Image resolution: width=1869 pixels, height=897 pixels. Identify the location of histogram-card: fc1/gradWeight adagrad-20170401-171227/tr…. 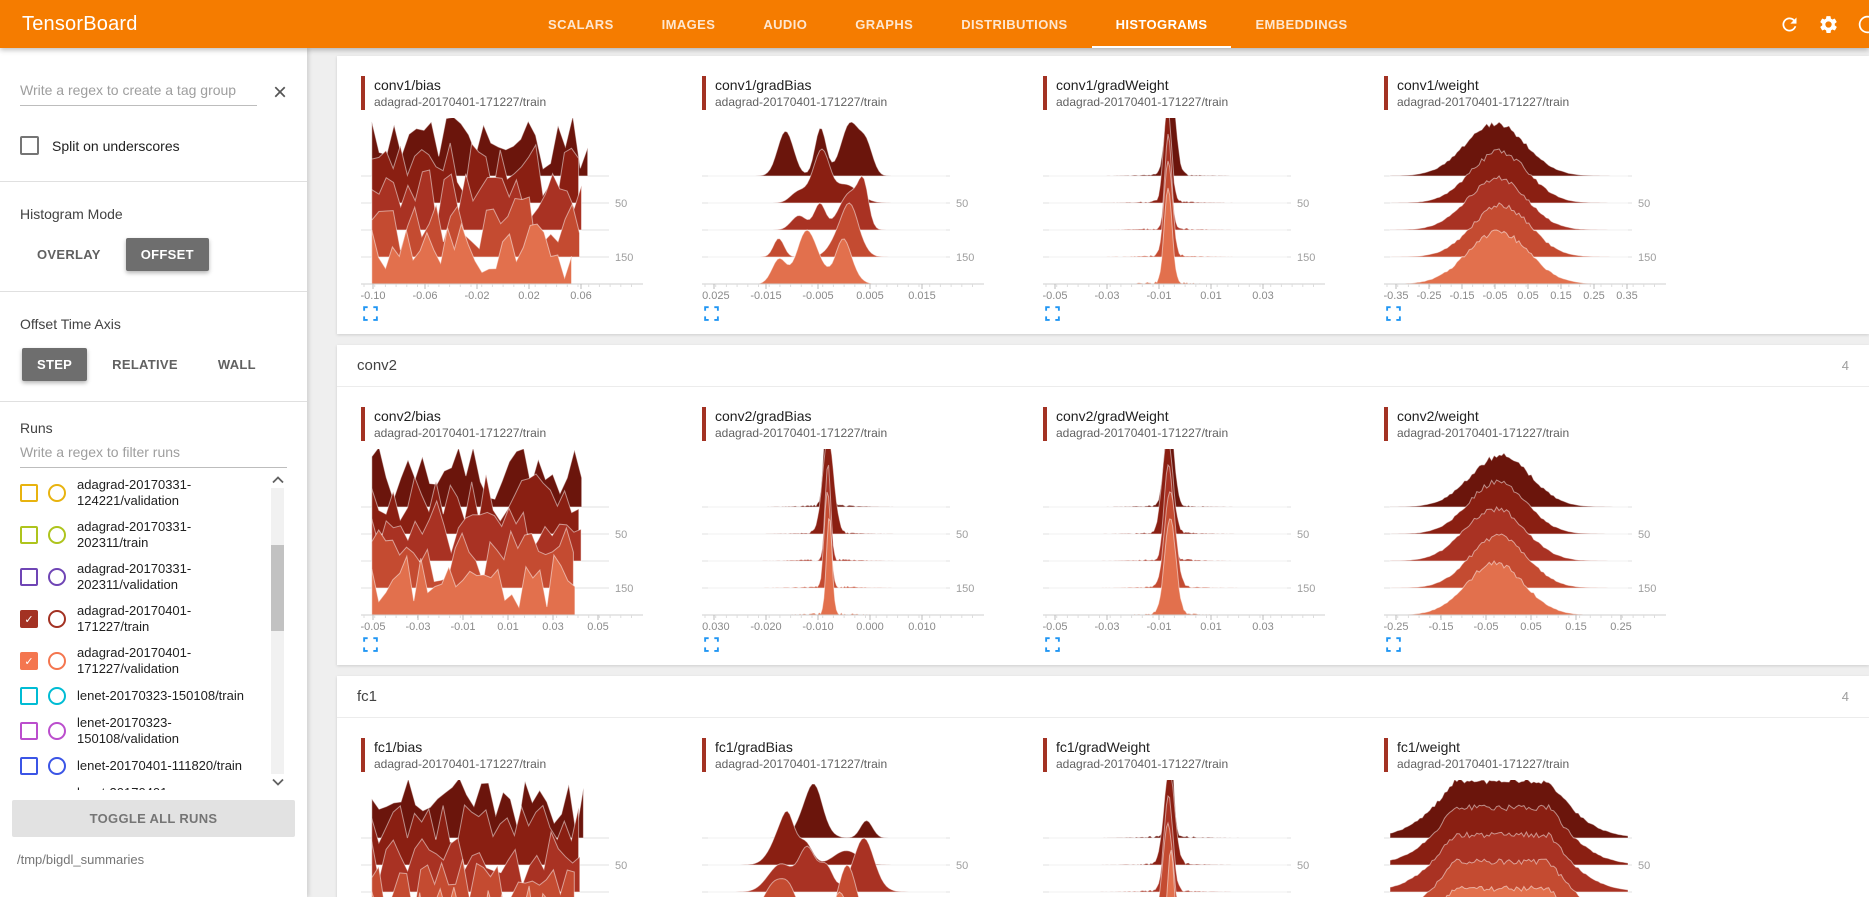
(1201, 812).